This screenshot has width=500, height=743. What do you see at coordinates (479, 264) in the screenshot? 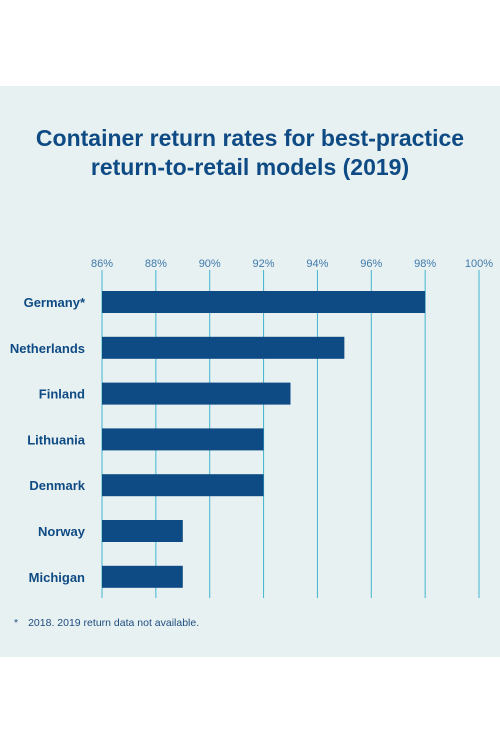
I see `x-tick-label: 100%` at bounding box center [479, 264].